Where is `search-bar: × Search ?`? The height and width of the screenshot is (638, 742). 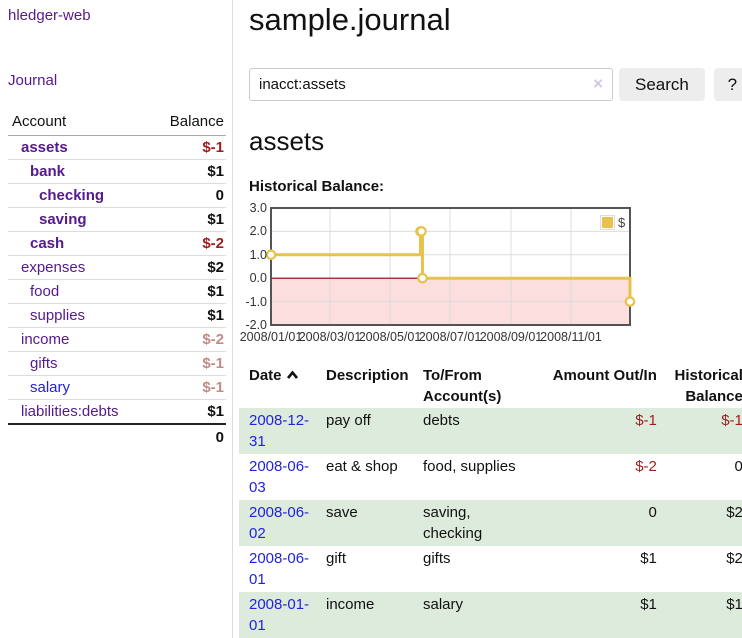 search-bar: × Search ? is located at coordinates (495, 84).